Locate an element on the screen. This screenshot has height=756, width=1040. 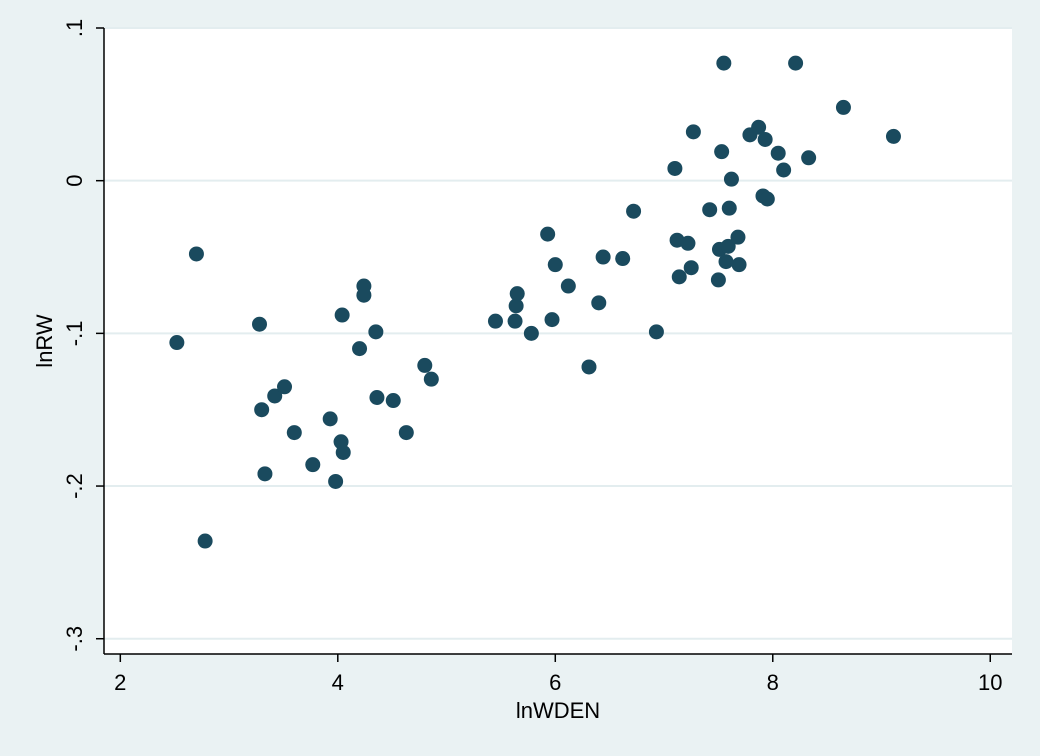
x-axis-ticks: 2 4 6 8 10 is located at coordinates (558, 674).